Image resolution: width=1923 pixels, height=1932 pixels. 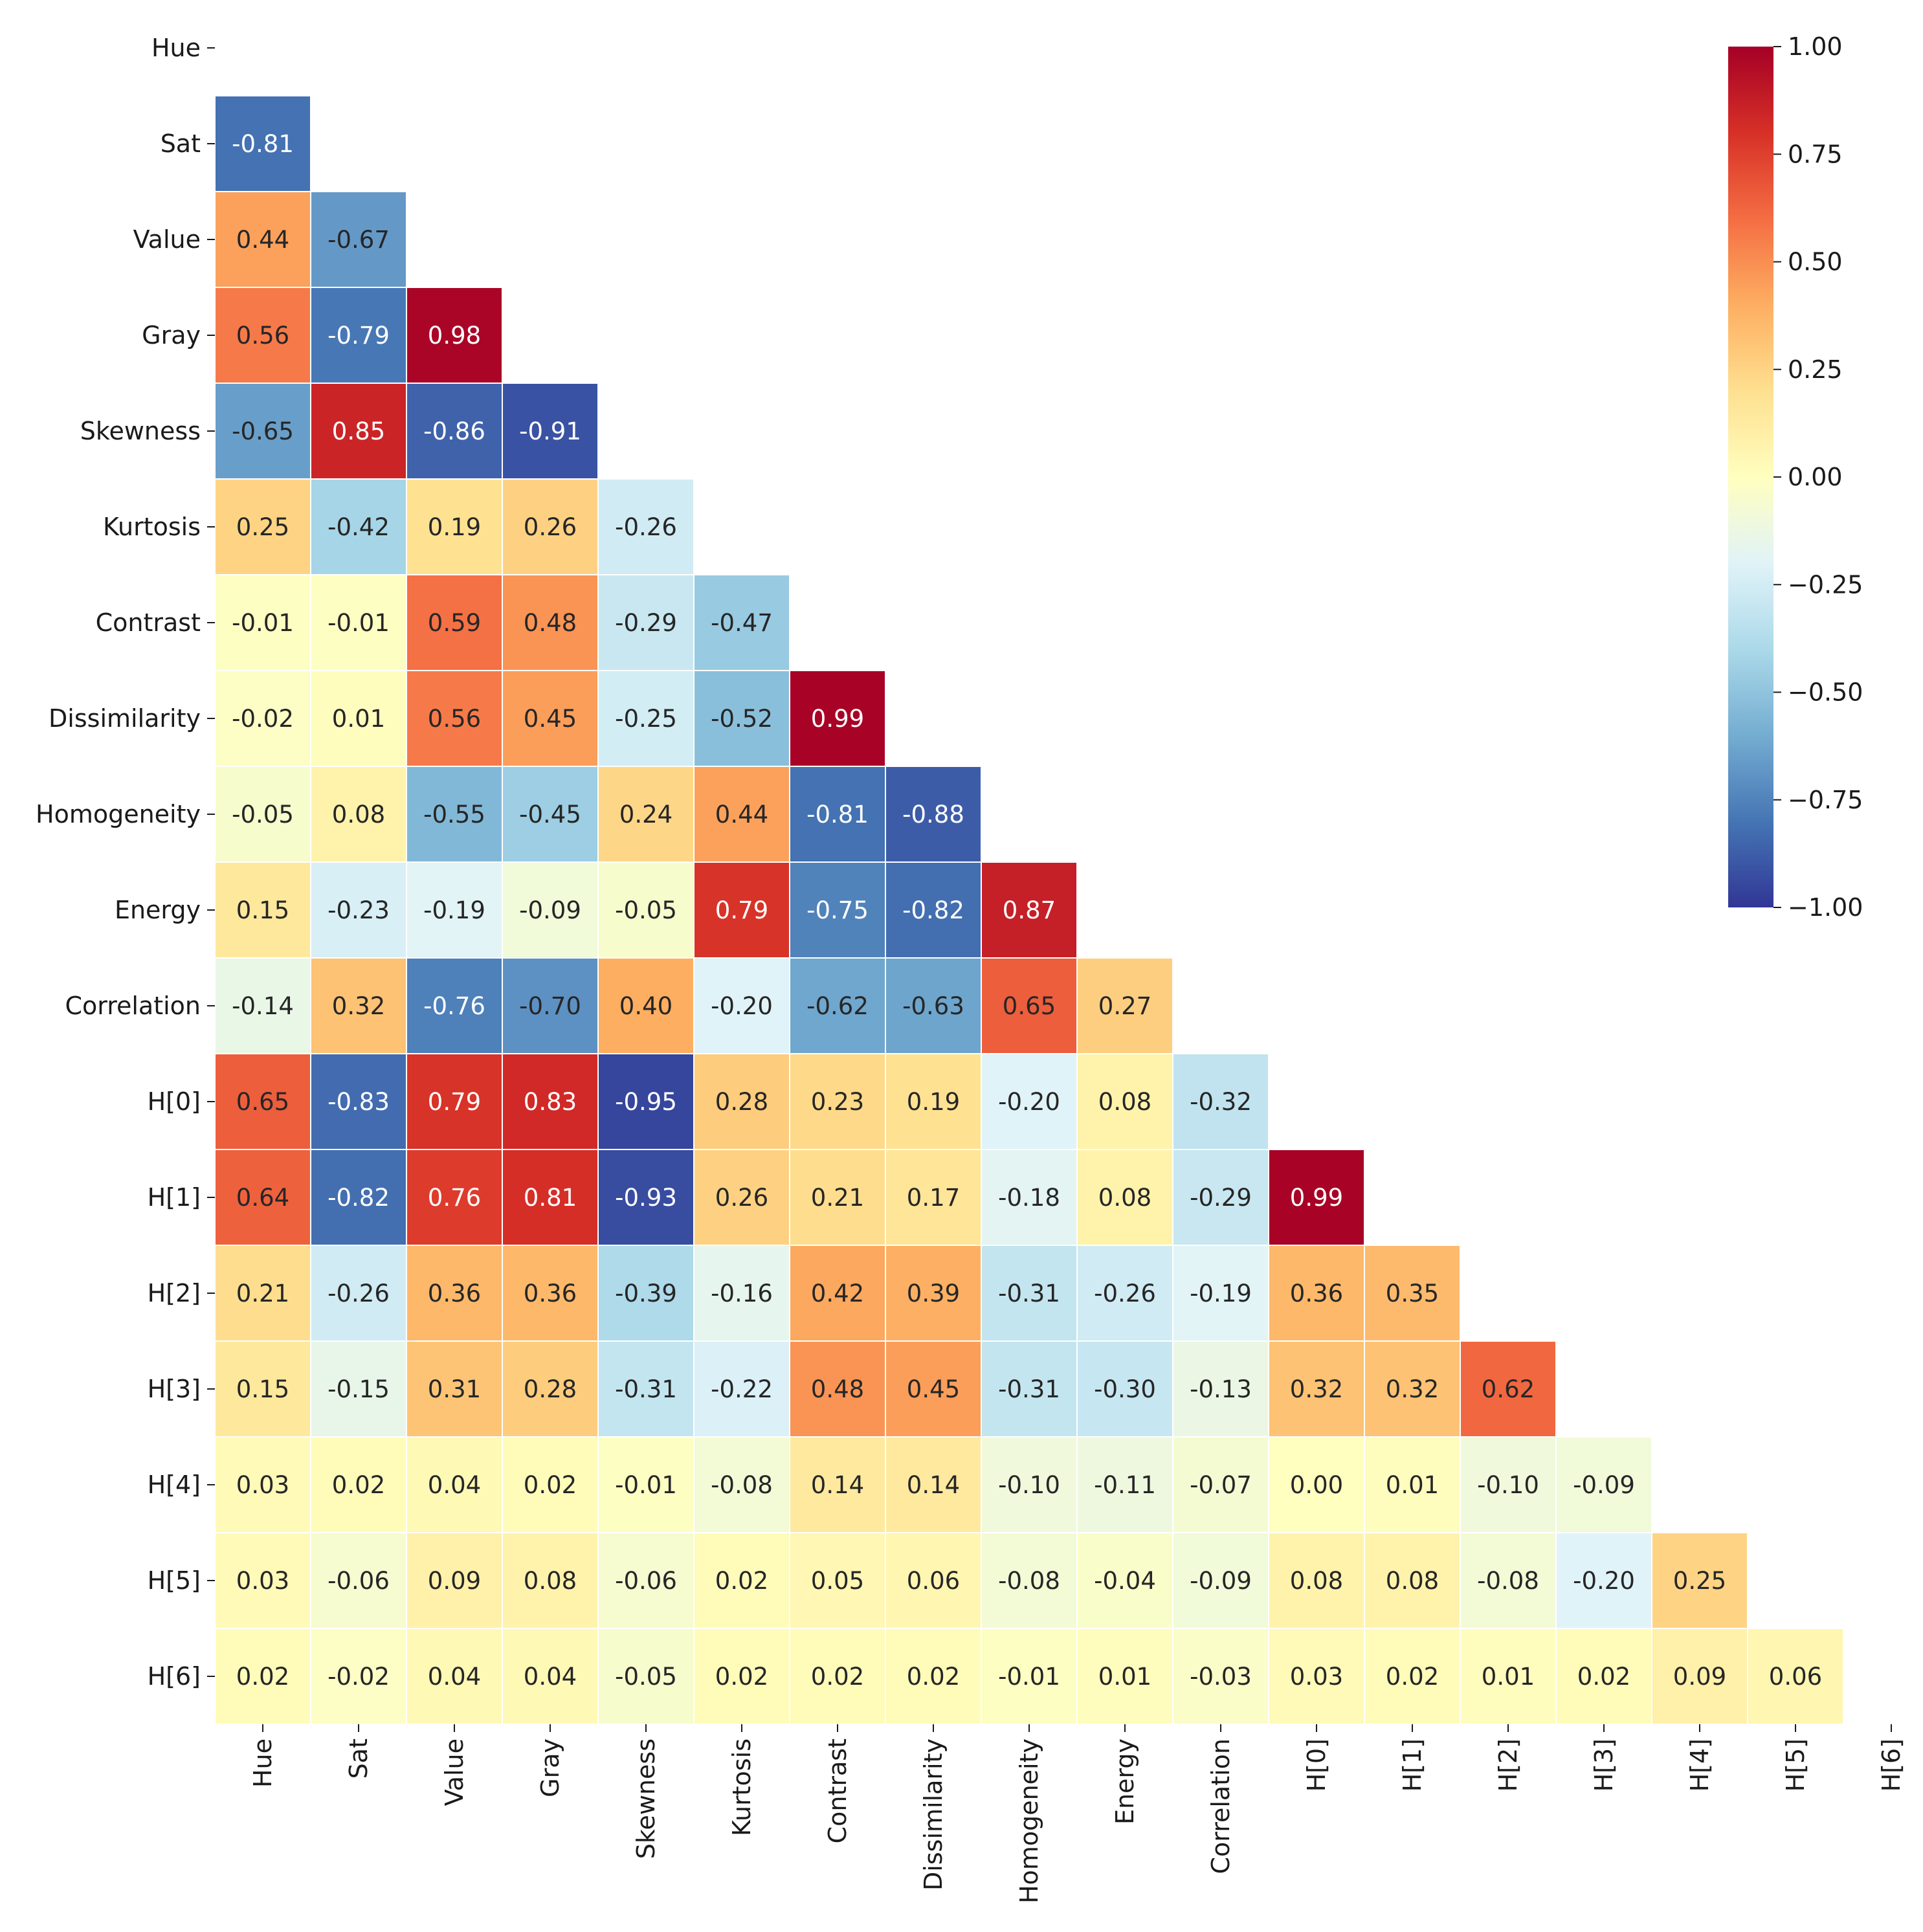 What do you see at coordinates (454, 1389) in the screenshot?
I see `cell-value-h-3-value: 0.31` at bounding box center [454, 1389].